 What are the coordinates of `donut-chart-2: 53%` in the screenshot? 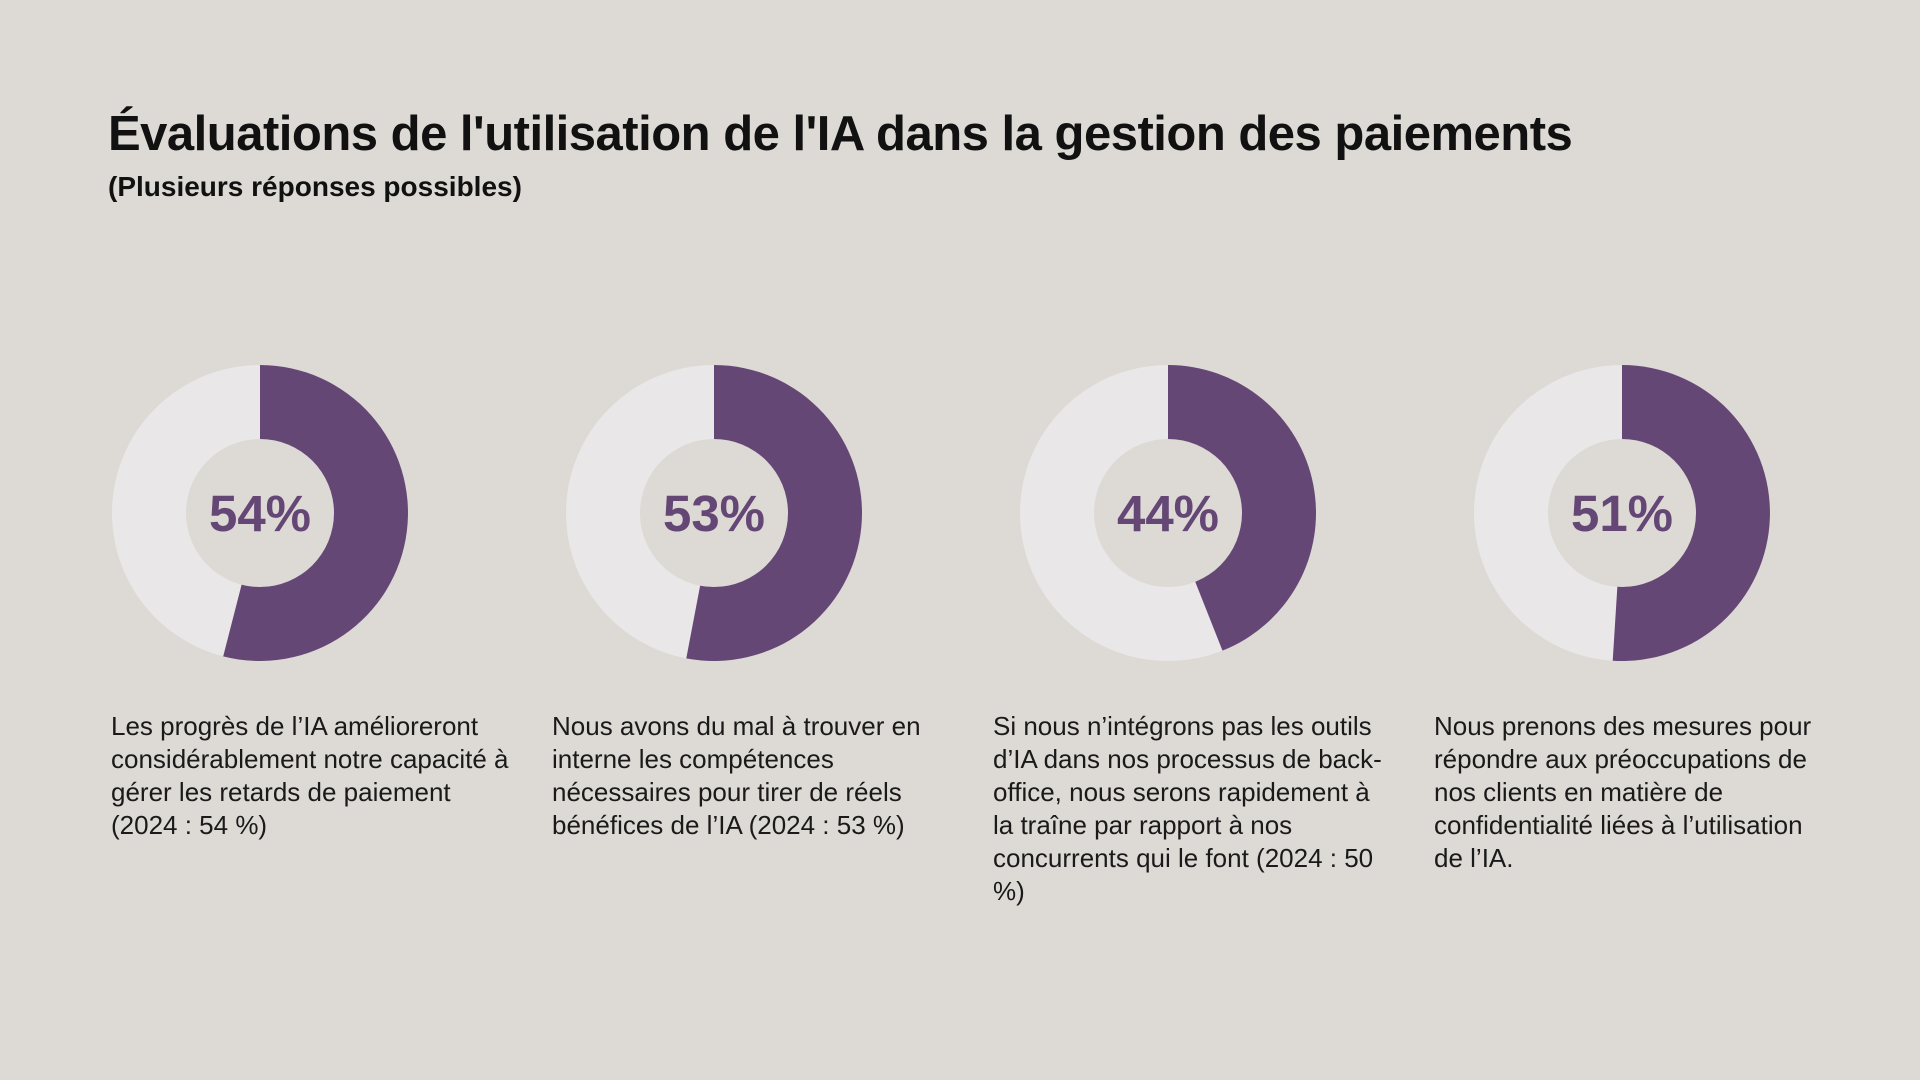 It's located at (714, 513).